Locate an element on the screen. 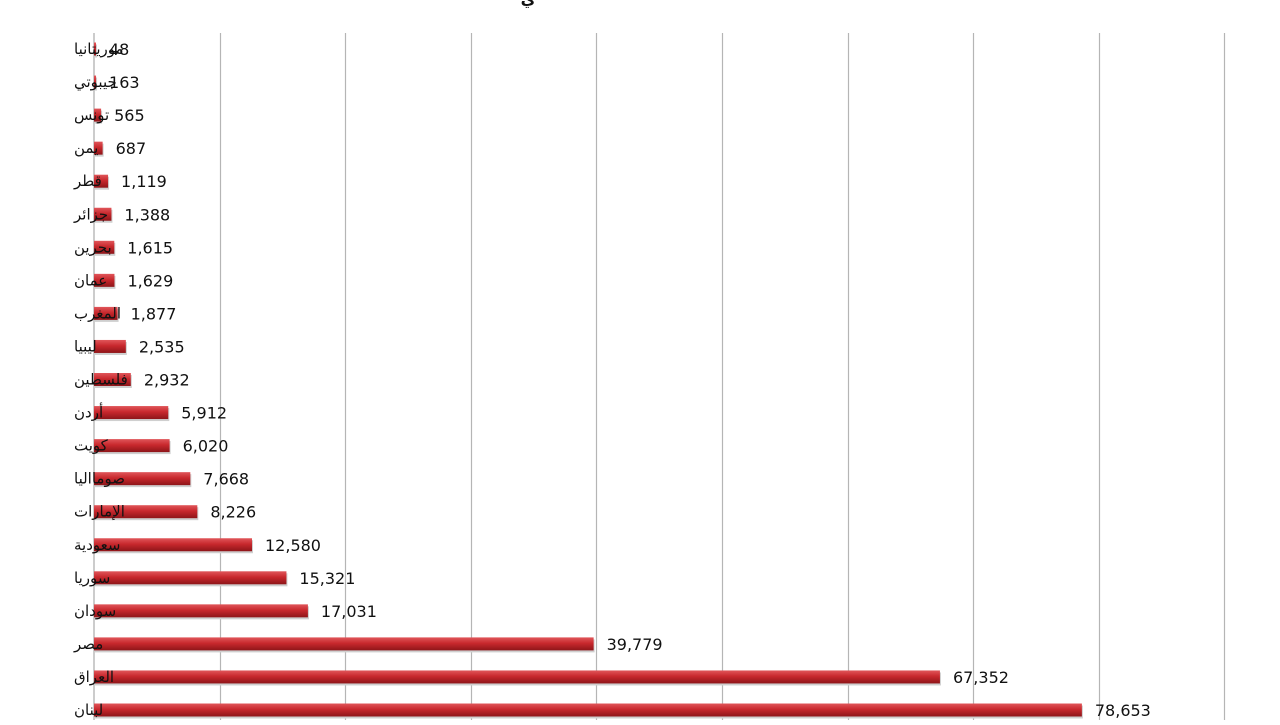 This screenshot has height=725, width=1280. data-label: 15,321 is located at coordinates (327, 578).